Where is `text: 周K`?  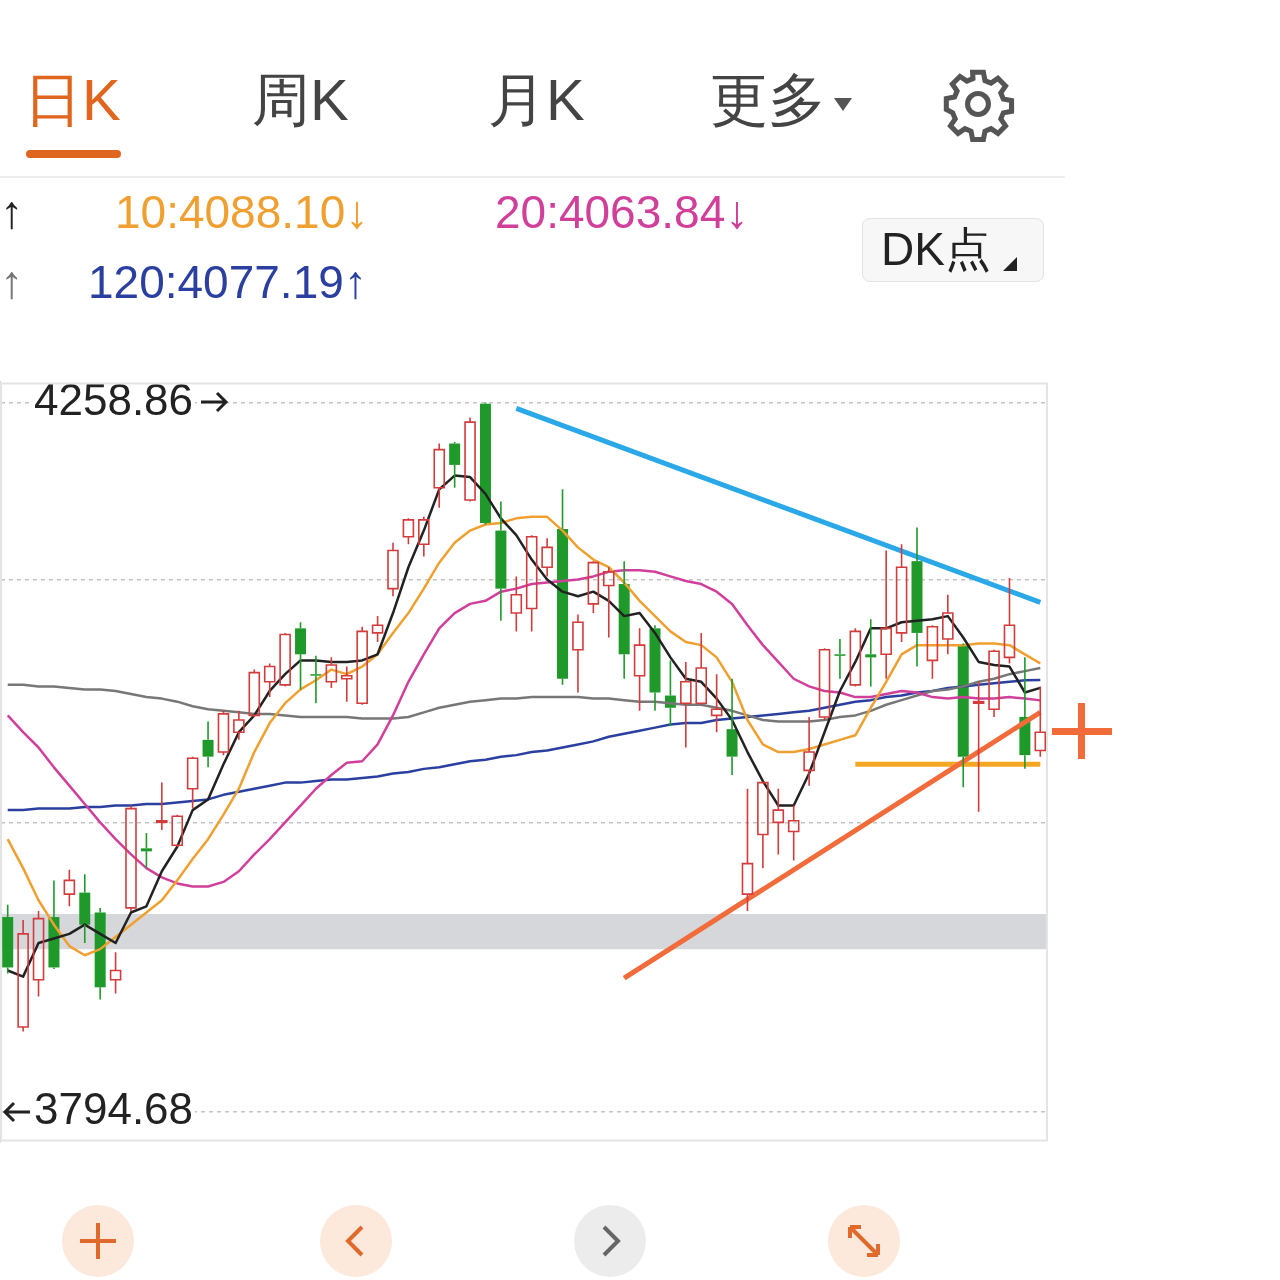
text: 周K is located at coordinates (300, 100).